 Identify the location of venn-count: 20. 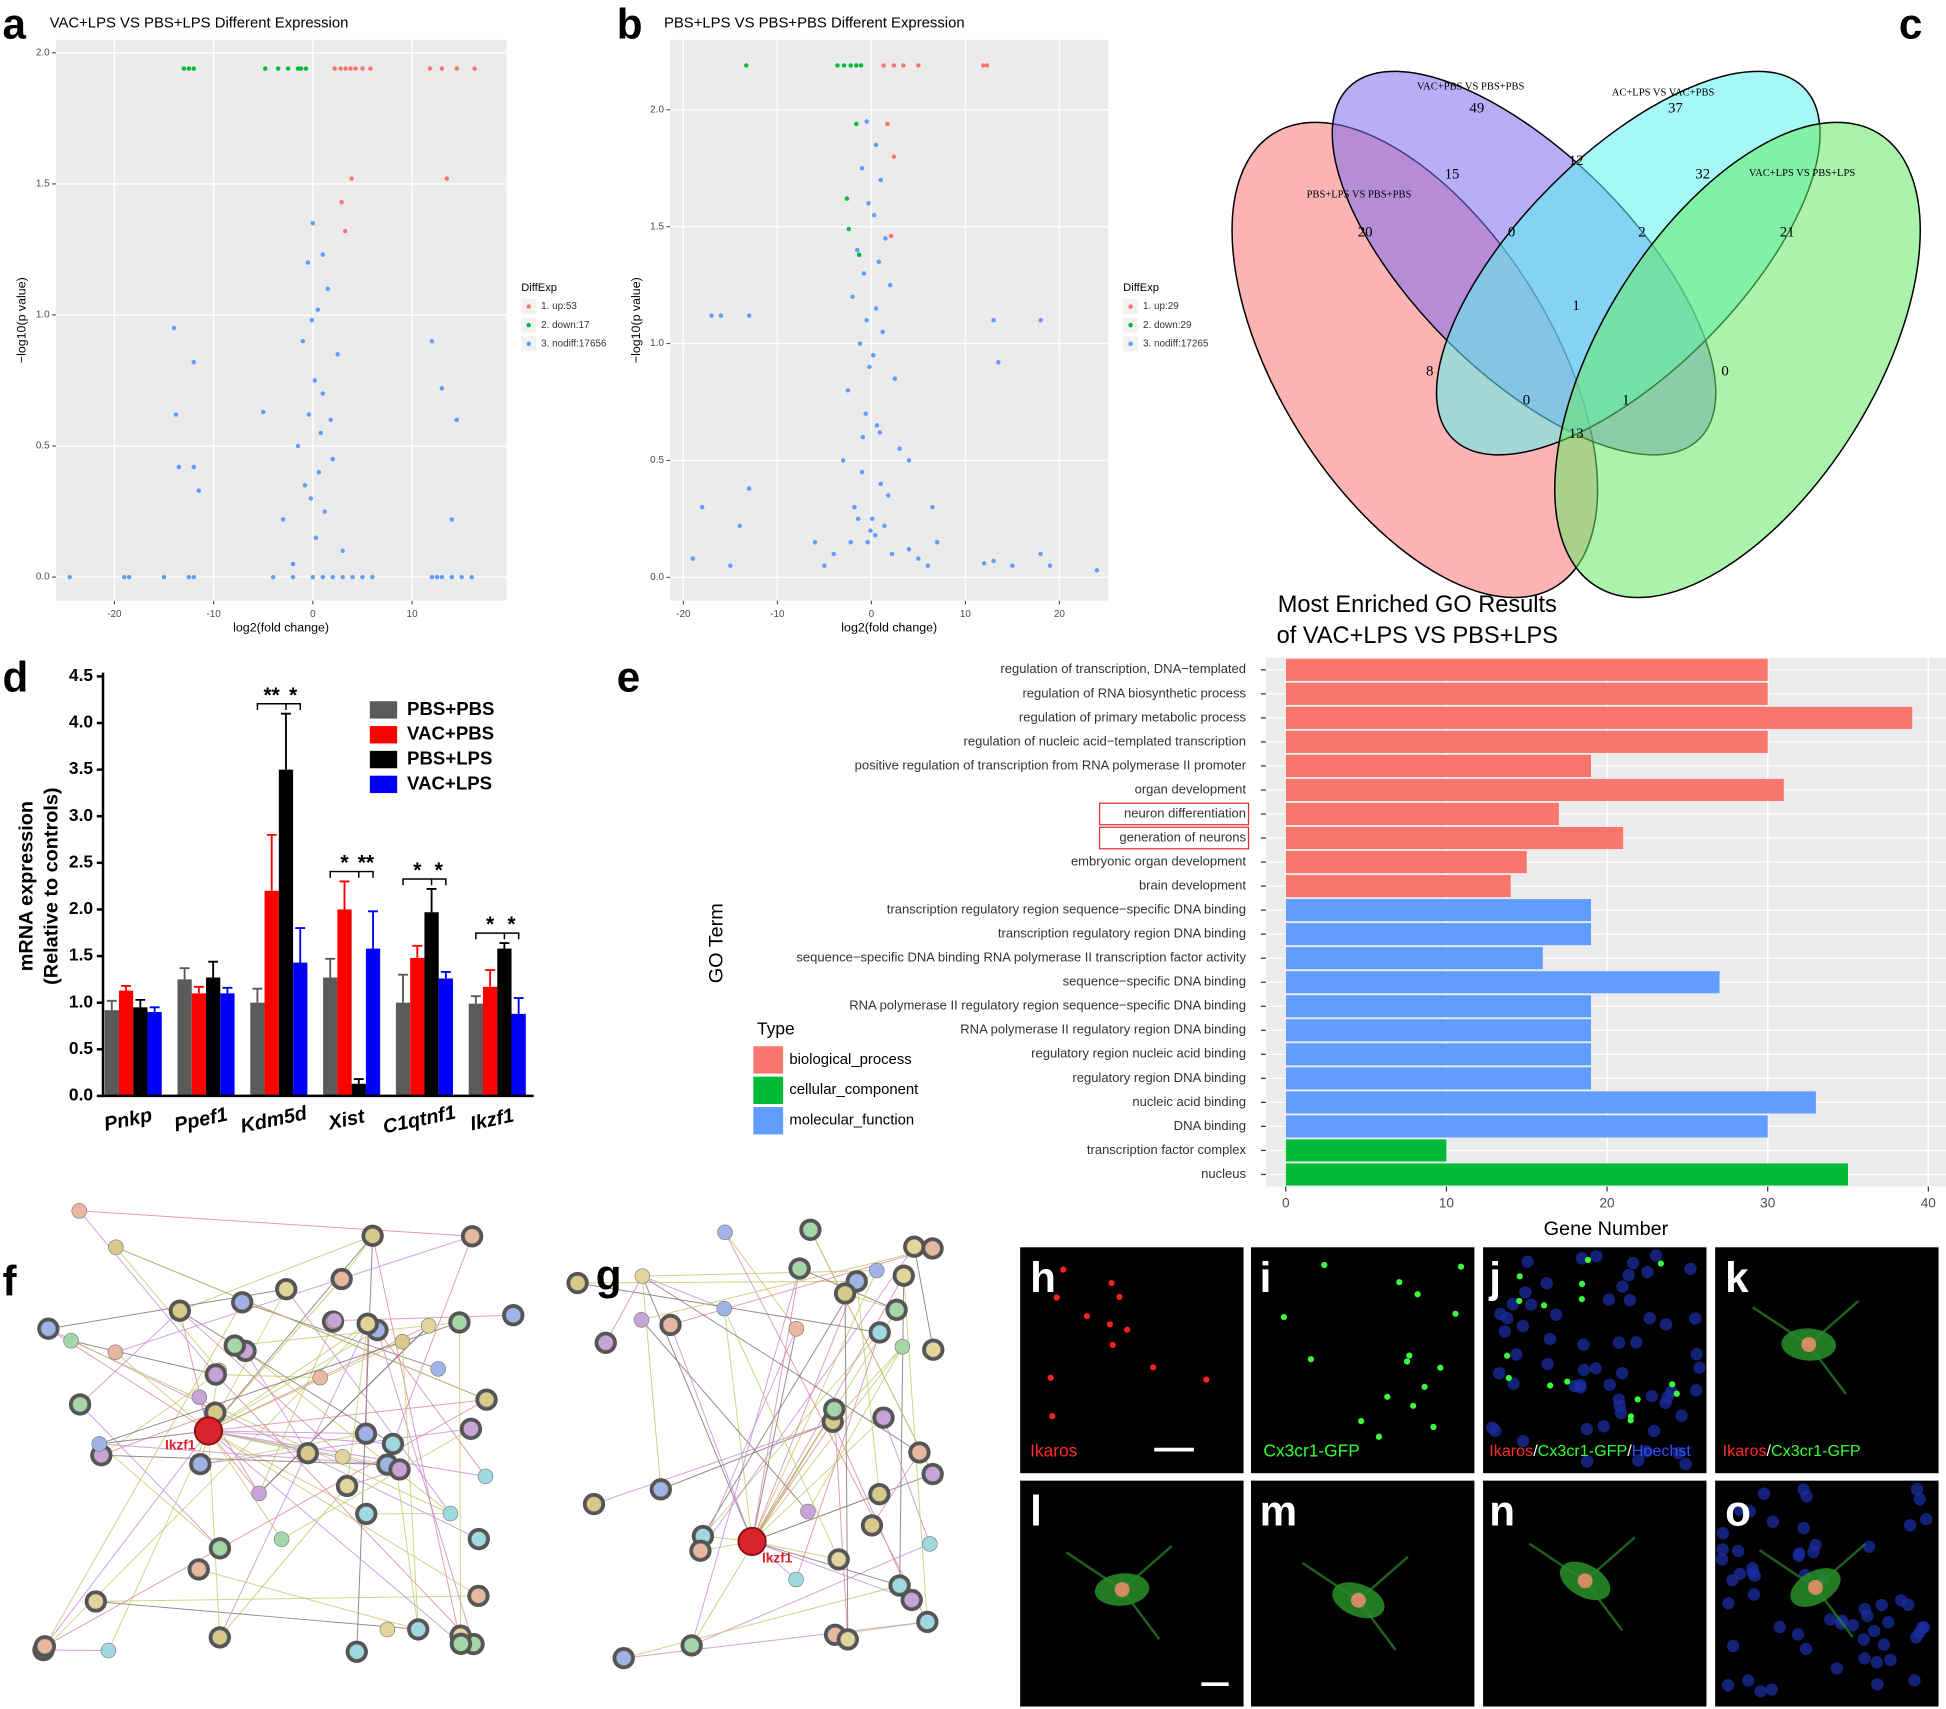
(1365, 233).